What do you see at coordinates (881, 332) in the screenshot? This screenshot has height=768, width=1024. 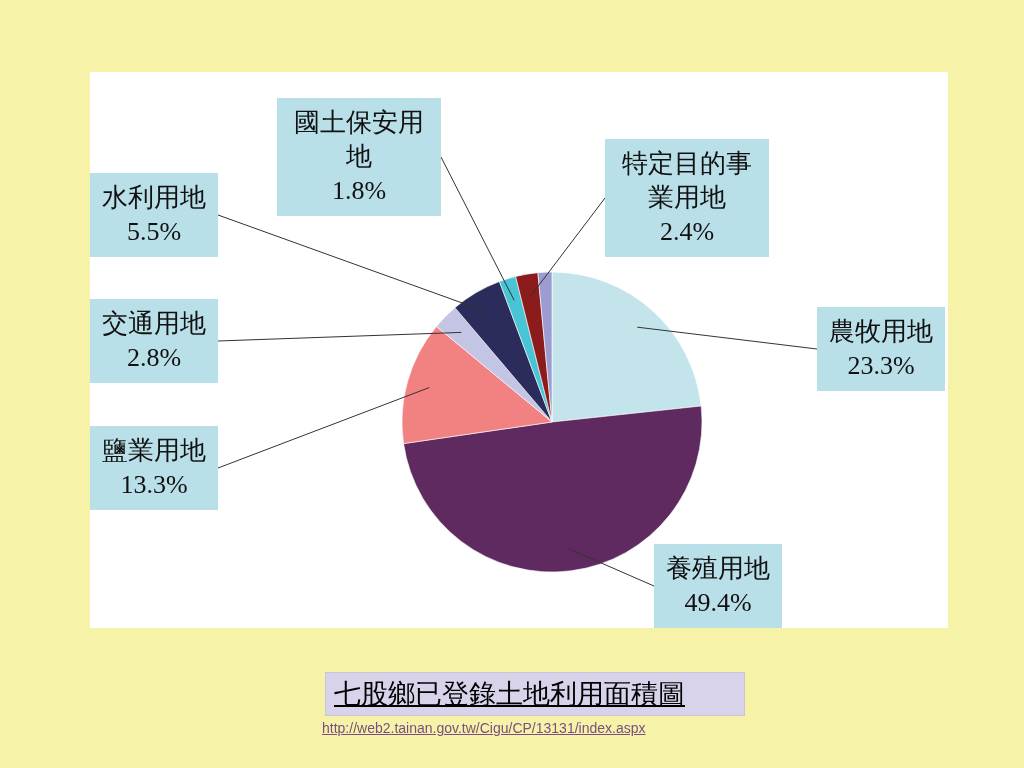 I see `slice-label: 農牧用地` at bounding box center [881, 332].